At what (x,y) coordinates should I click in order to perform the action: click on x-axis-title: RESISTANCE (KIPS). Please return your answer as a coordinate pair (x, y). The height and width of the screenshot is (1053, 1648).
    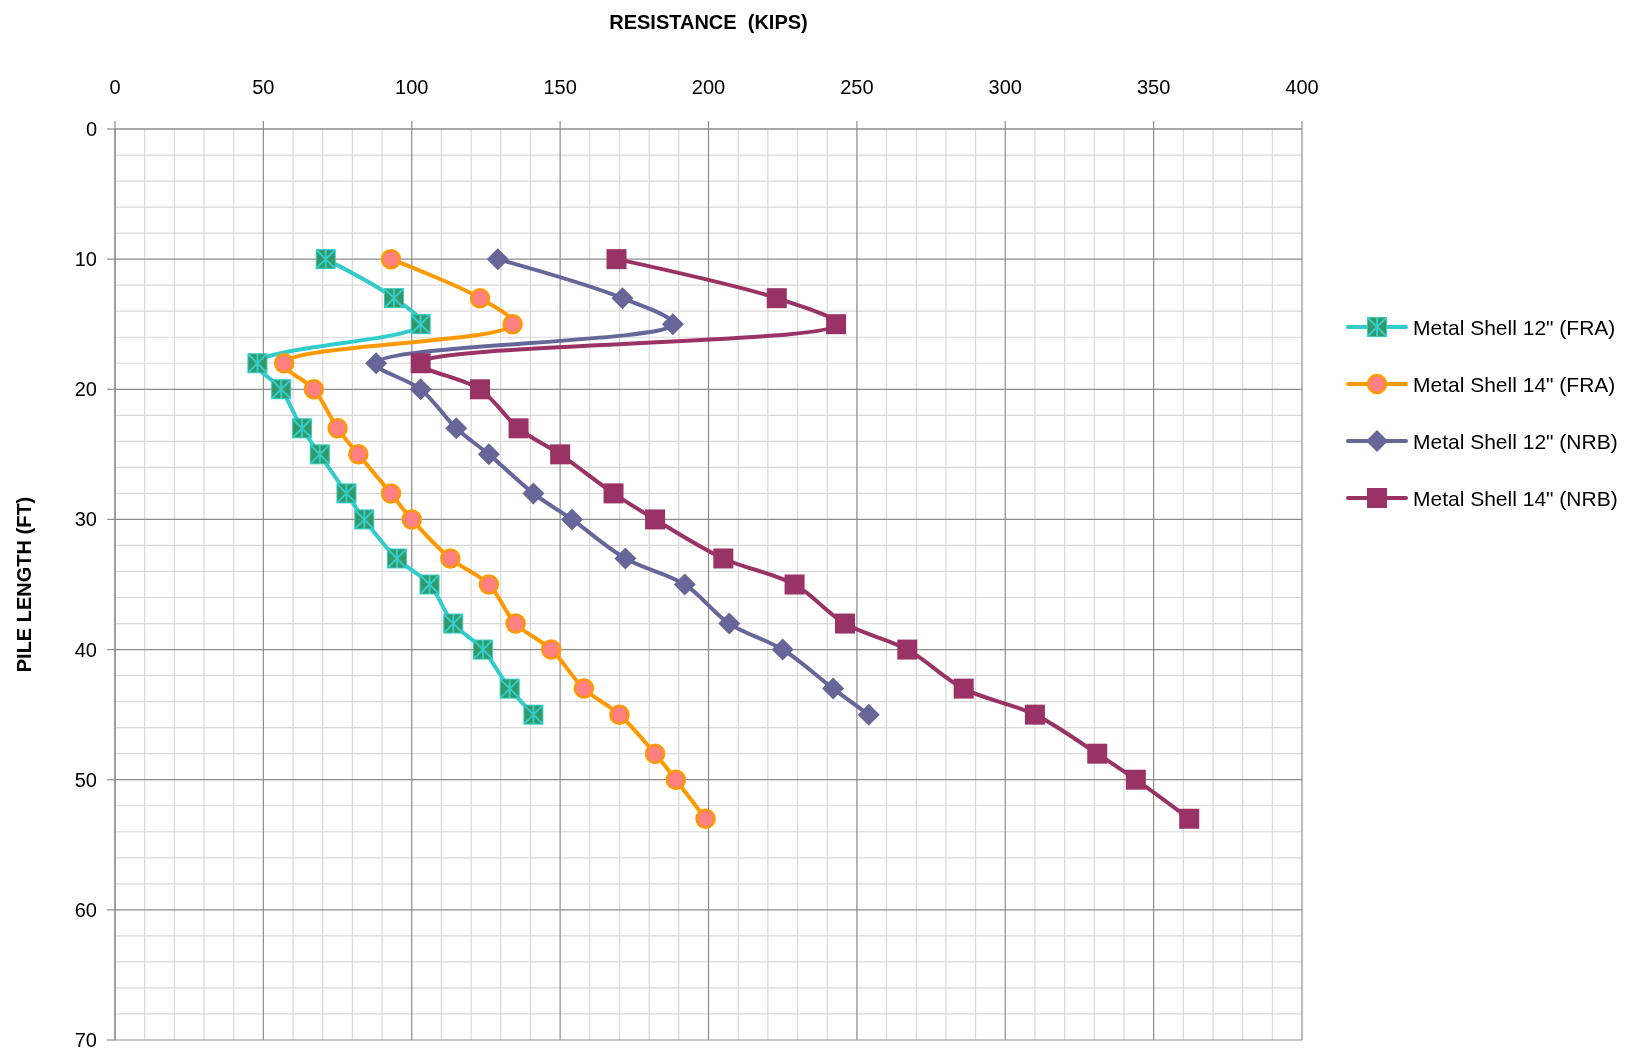
    Looking at the image, I should click on (708, 22).